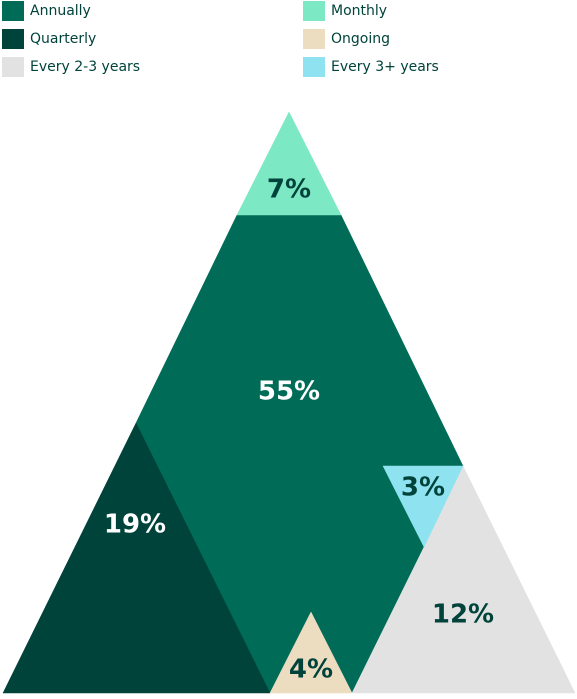  Describe the element at coordinates (85, 67) in the screenshot. I see `legend-label: Every 2-3 years` at that location.